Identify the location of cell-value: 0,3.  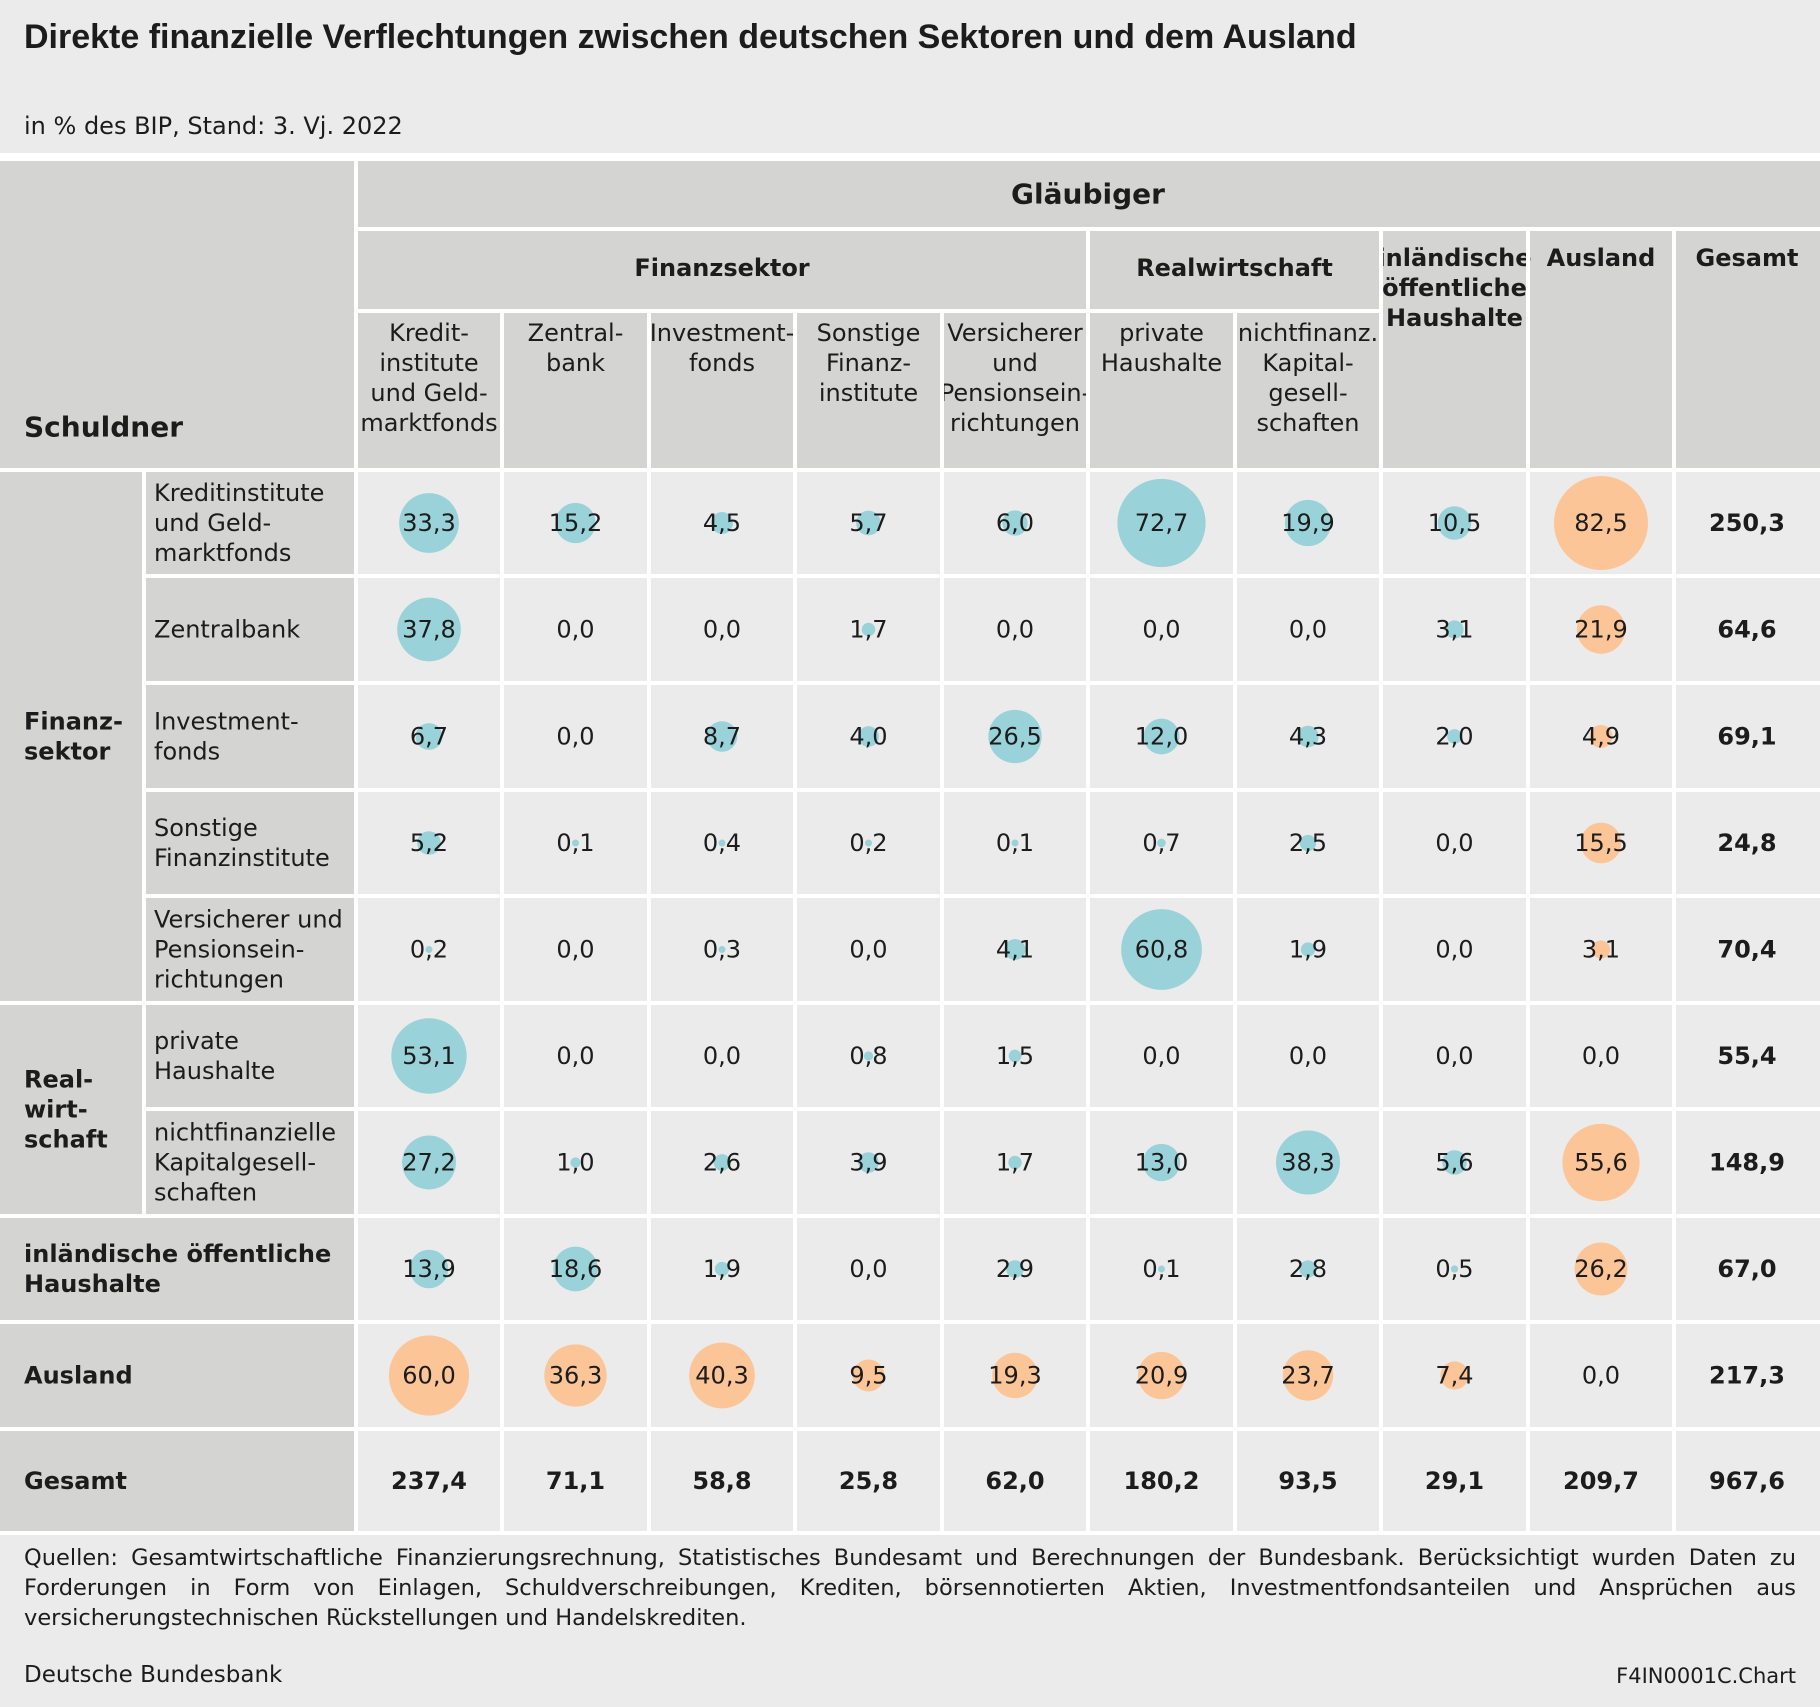
(722, 950).